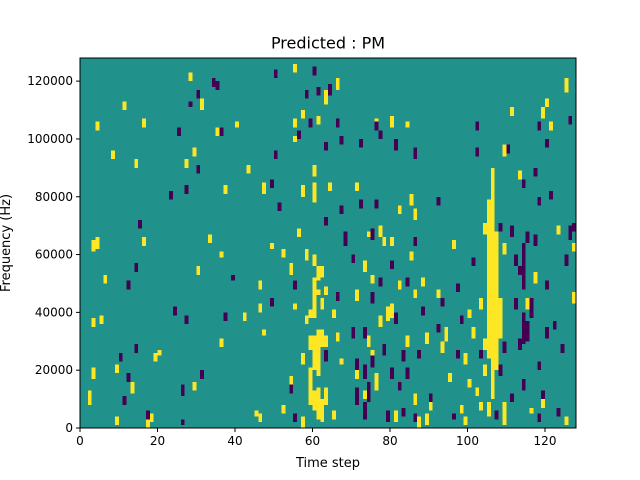 This screenshot has height=480, width=640. What do you see at coordinates (53, 254) in the screenshot?
I see `y-axis: 0 20000 40000 60000 80000 100000 120000` at bounding box center [53, 254].